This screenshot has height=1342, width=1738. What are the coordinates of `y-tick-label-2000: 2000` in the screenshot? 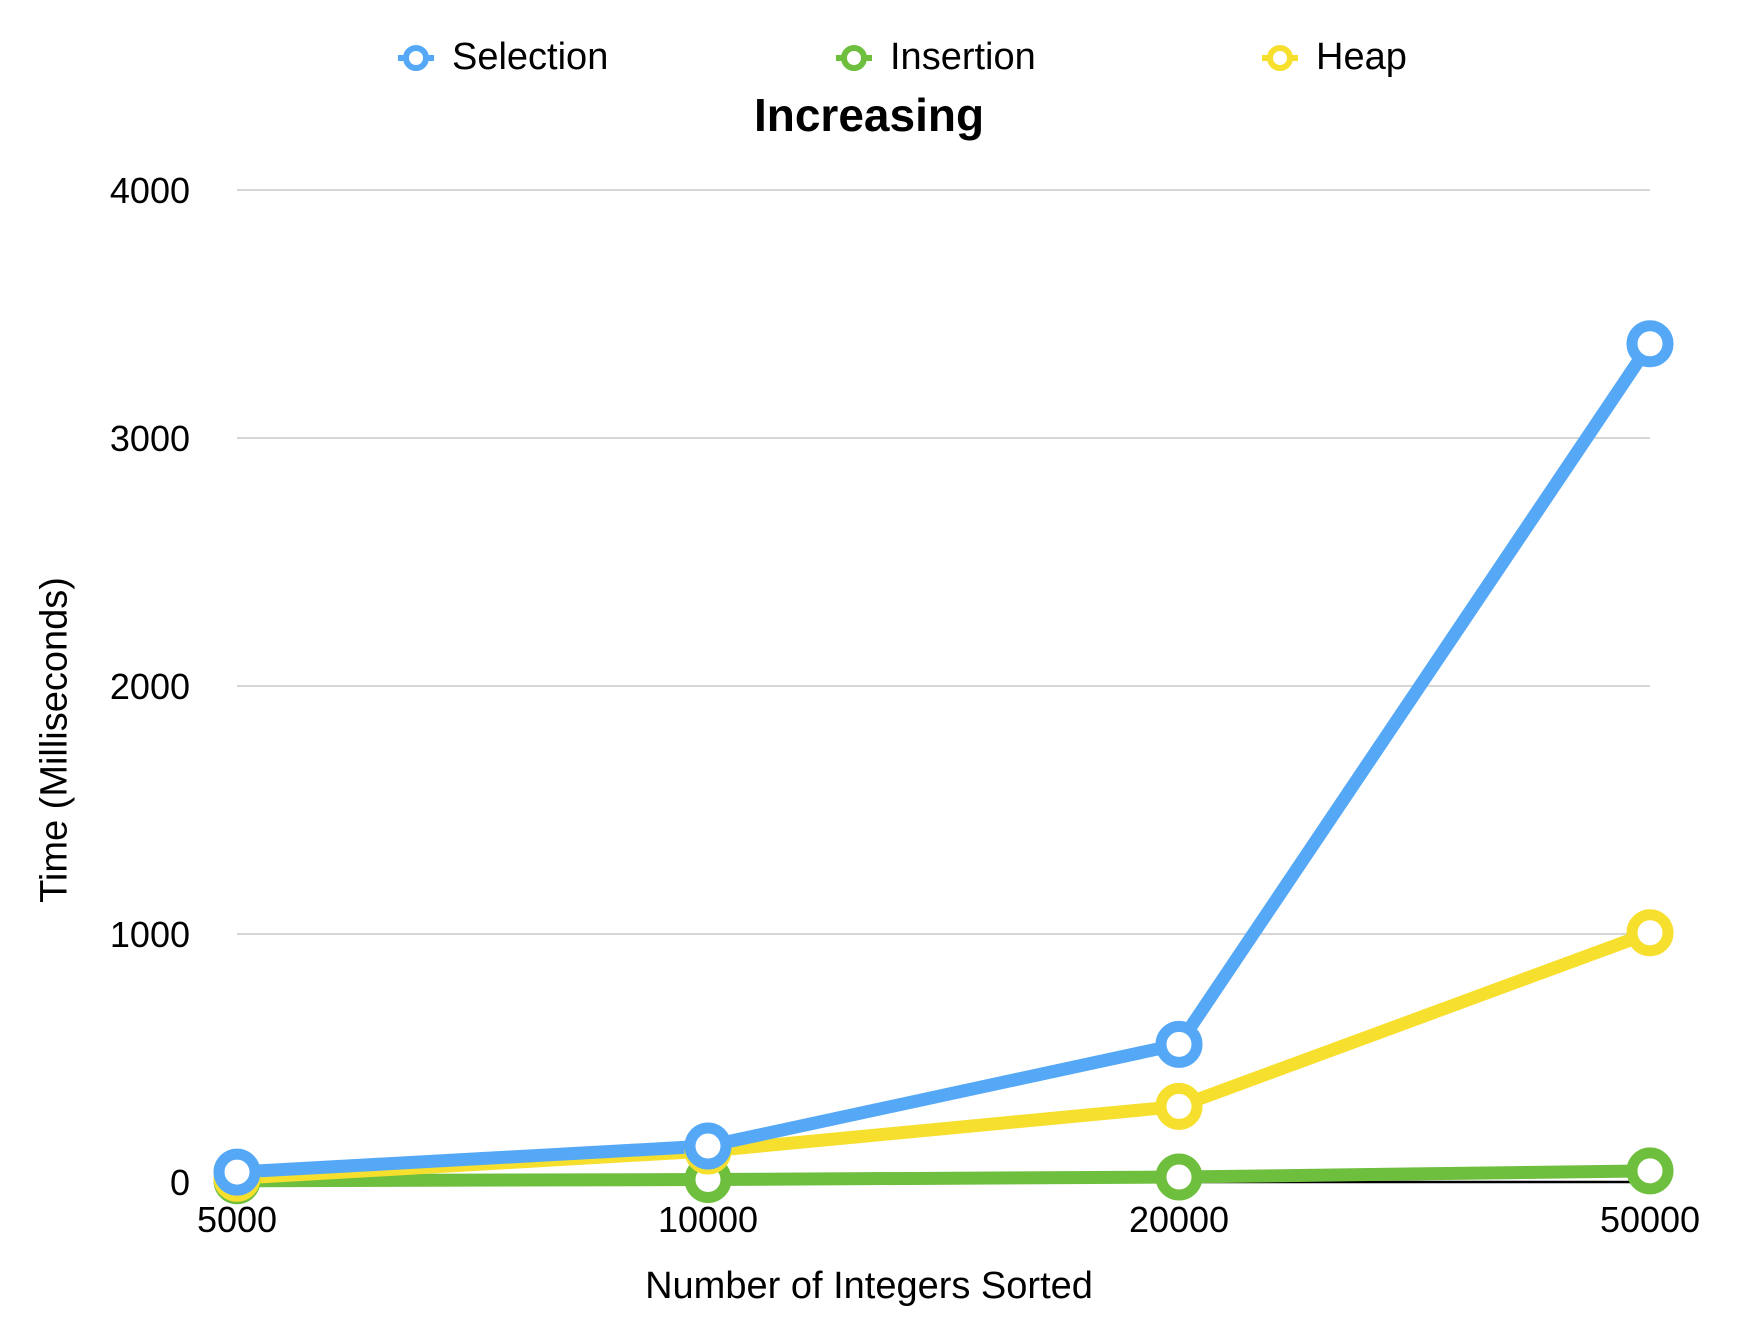 It's located at (150, 686).